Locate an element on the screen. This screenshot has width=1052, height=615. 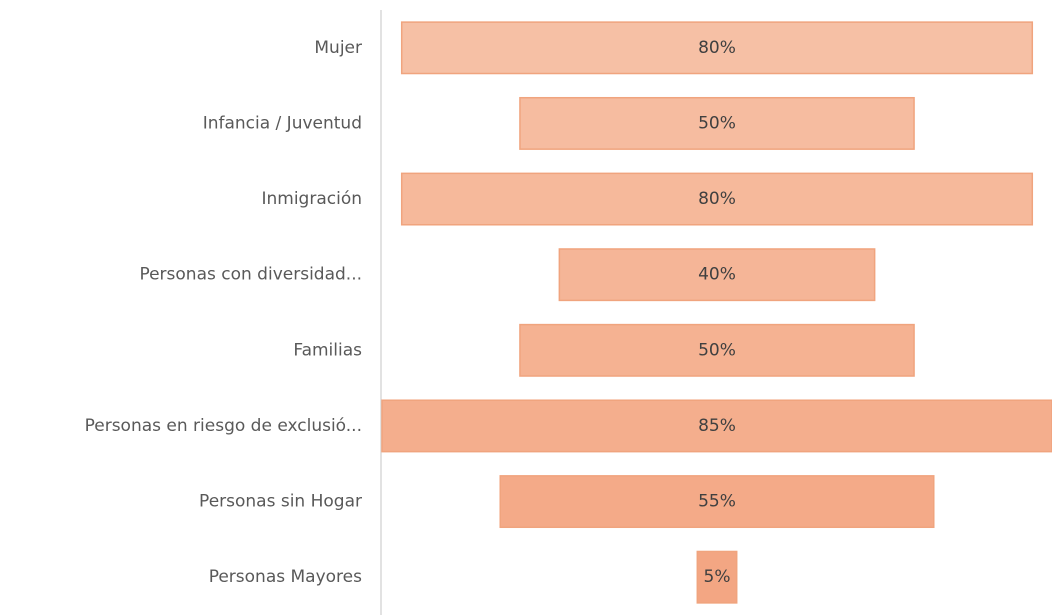
category-label: Infancia / Juventud is located at coordinates (282, 123).